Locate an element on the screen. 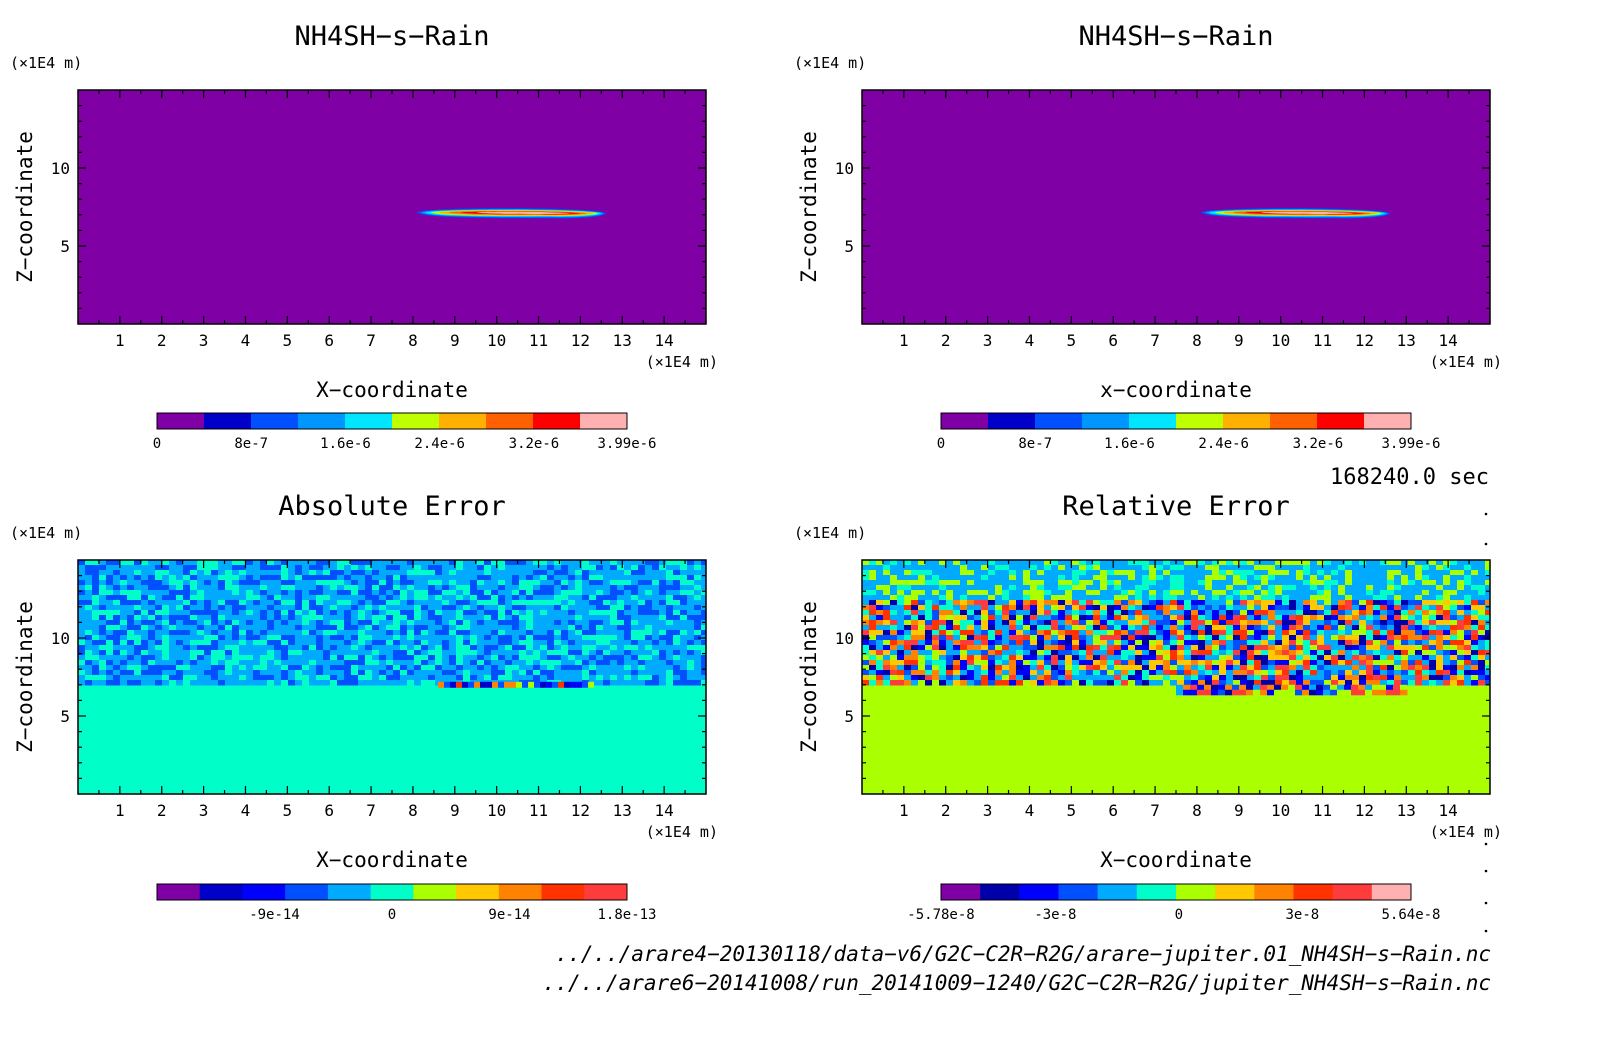 This screenshot has width=1604, height=1054. y-tick-label: 10 is located at coordinates (60, 168).